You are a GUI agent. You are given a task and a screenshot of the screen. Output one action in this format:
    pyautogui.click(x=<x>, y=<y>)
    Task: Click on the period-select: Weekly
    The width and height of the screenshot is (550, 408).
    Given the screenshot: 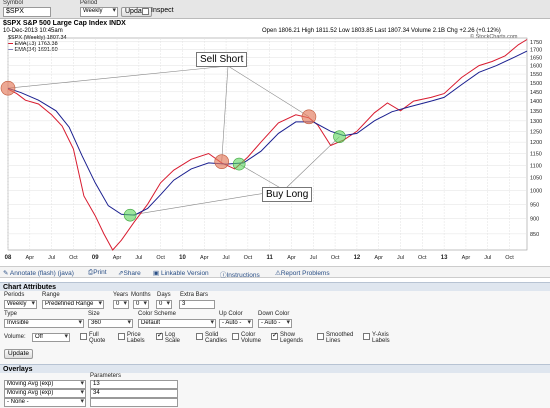 What is the action you would take?
    pyautogui.click(x=99, y=12)
    